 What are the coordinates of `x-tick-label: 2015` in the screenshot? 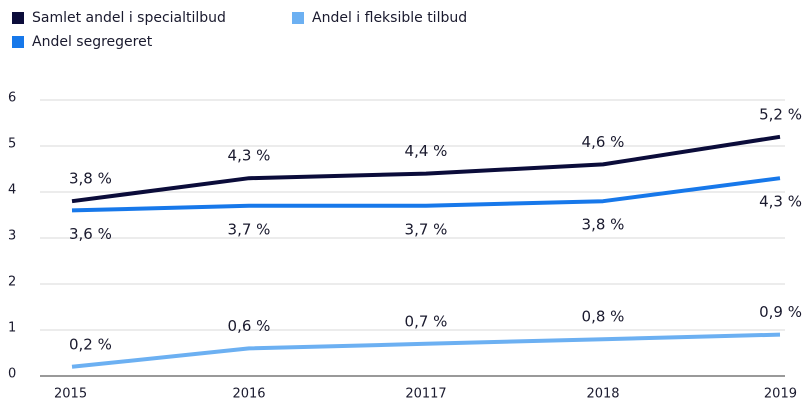 It's located at (70, 394).